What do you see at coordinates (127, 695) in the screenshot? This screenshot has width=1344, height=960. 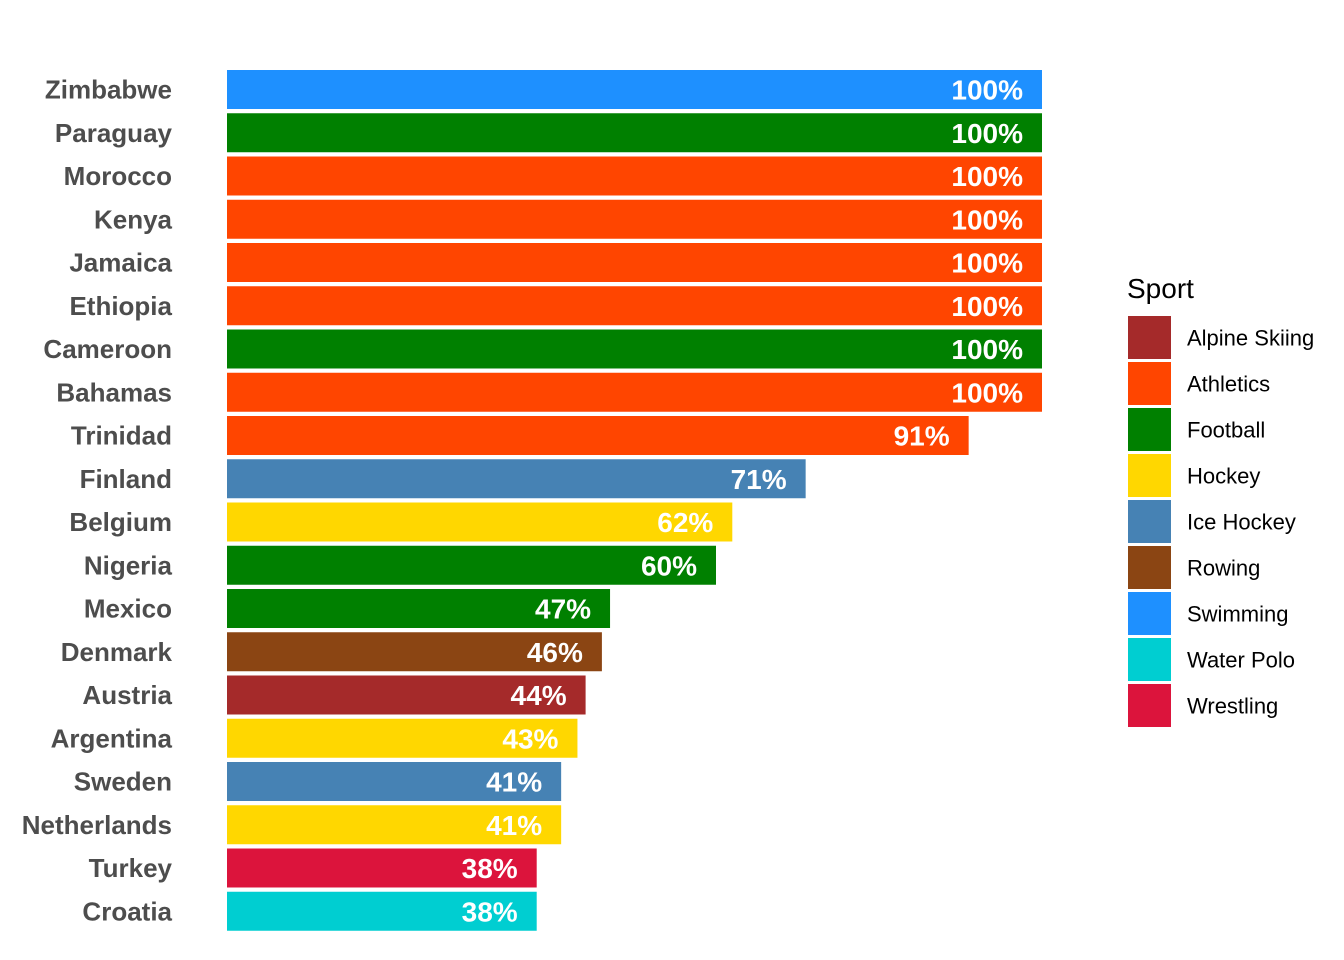 I see `tick-label-austria: Austria` at bounding box center [127, 695].